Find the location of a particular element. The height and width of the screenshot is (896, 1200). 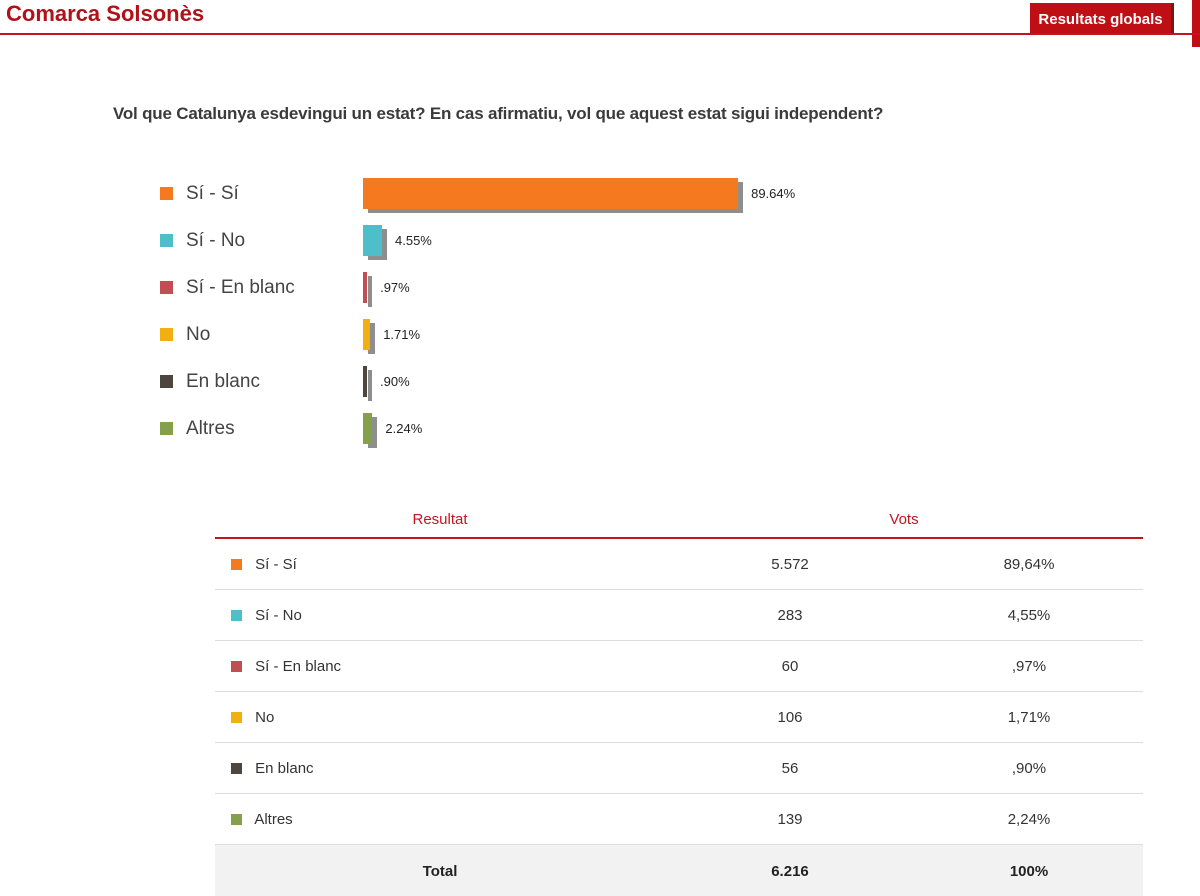

column-header-vots: Vots is located at coordinates (904, 522).